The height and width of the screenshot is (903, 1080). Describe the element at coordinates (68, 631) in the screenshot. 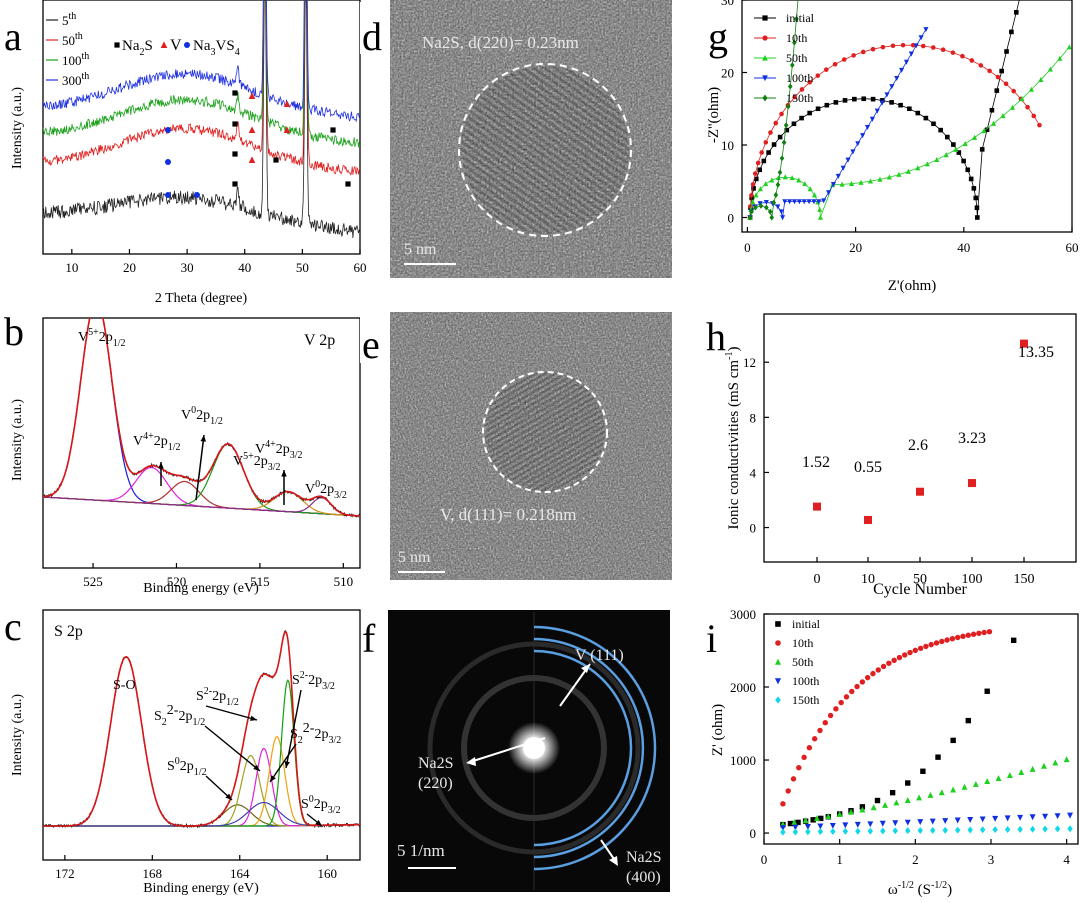

I see `panel-c-title: S 2p` at that location.